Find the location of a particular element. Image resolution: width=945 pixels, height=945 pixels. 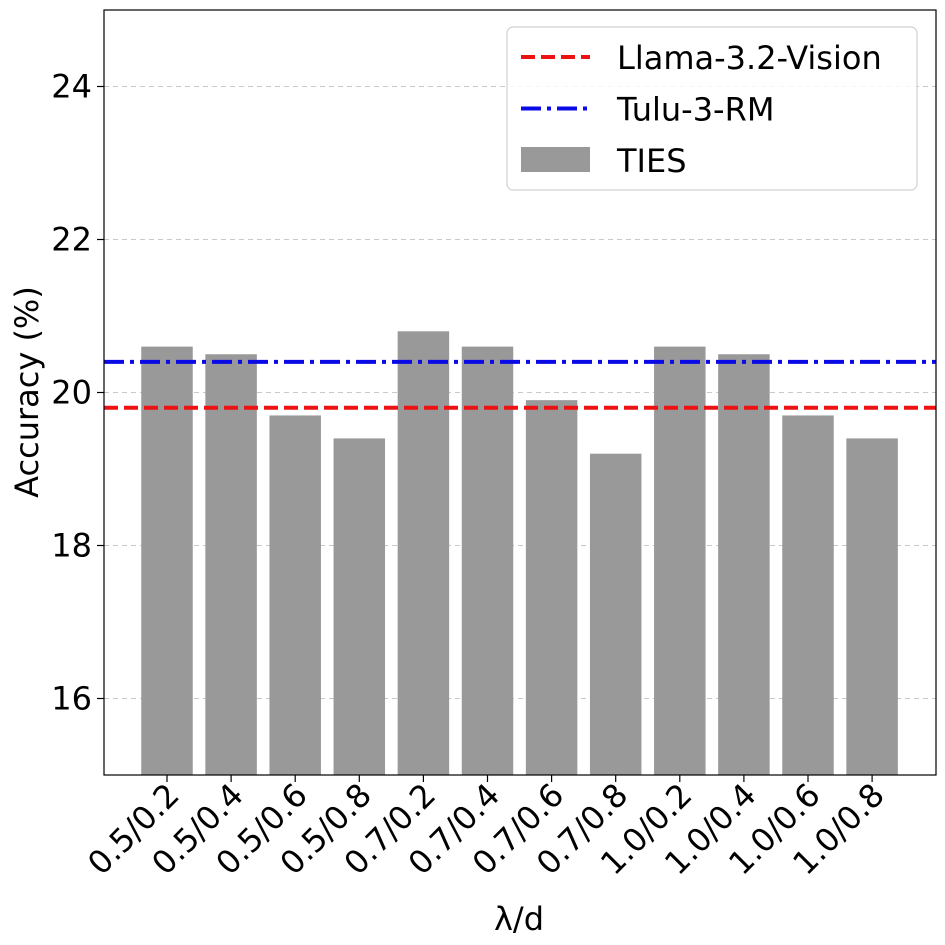

legend: Llama-3.2-Vision Tulu-3-RM TIES is located at coordinates (712, 108).